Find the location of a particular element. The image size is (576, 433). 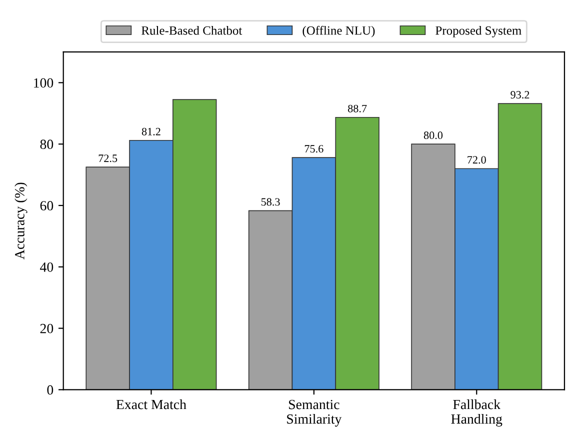

y-tick-label: 80 is located at coordinates (47, 145).